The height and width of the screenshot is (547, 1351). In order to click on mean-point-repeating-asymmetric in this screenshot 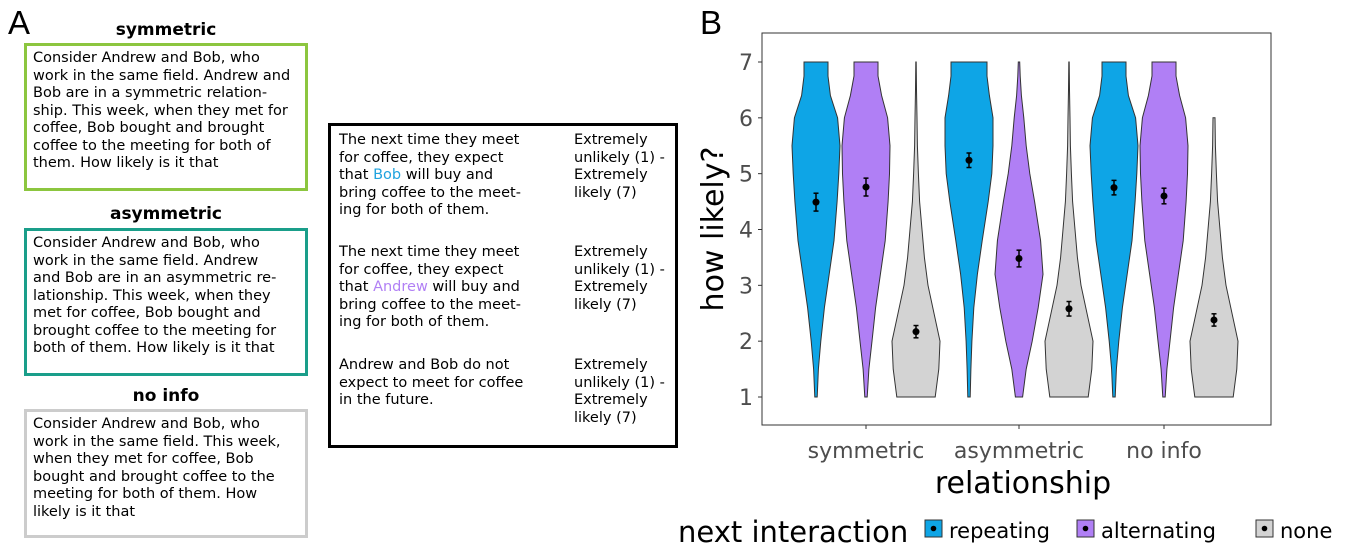, I will do `click(969, 160)`.